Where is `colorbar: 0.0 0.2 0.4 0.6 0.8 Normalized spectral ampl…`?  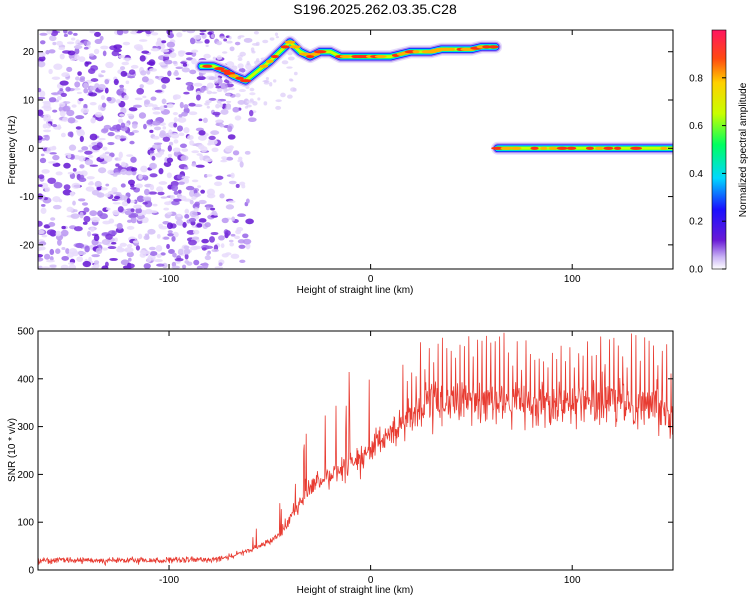 colorbar: 0.0 0.2 0.4 0.6 0.8 Normalized spectral ampl… is located at coordinates (719, 152).